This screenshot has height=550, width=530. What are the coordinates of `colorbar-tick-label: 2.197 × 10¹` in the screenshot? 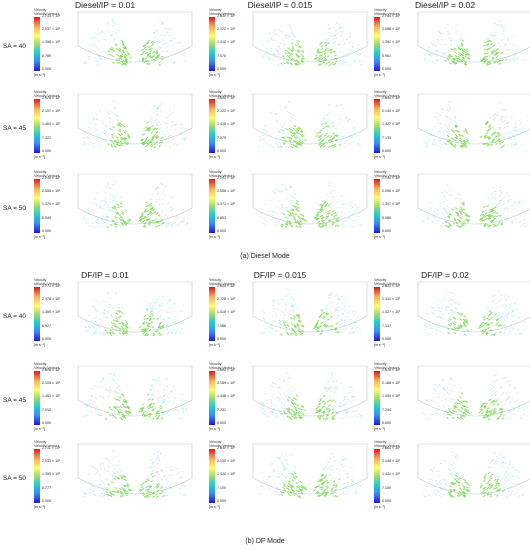 It's located at (51, 111).